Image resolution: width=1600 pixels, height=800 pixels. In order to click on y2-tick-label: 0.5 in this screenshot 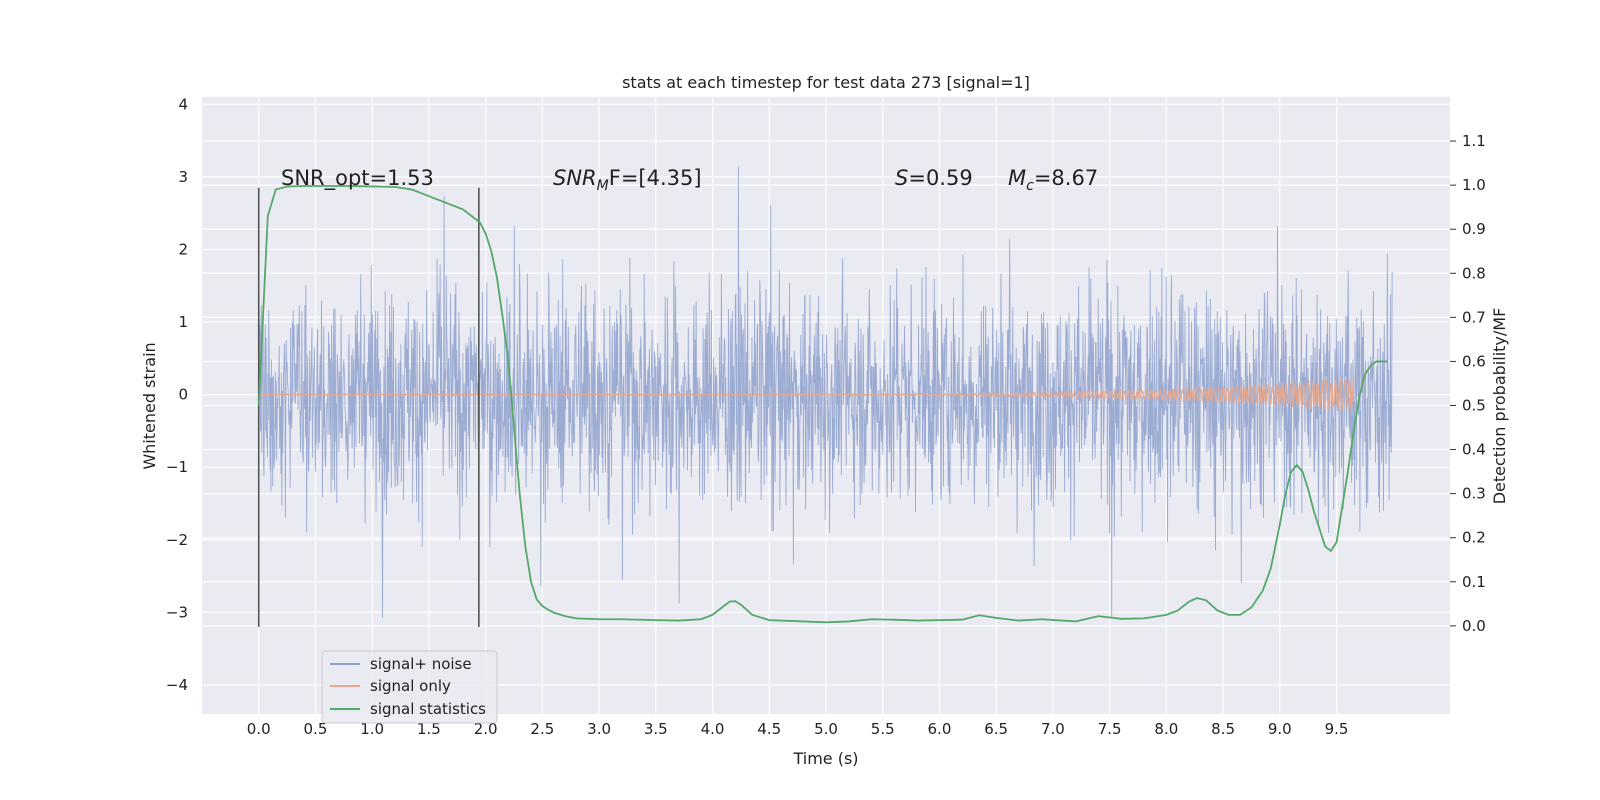, I will do `click(1474, 406)`.